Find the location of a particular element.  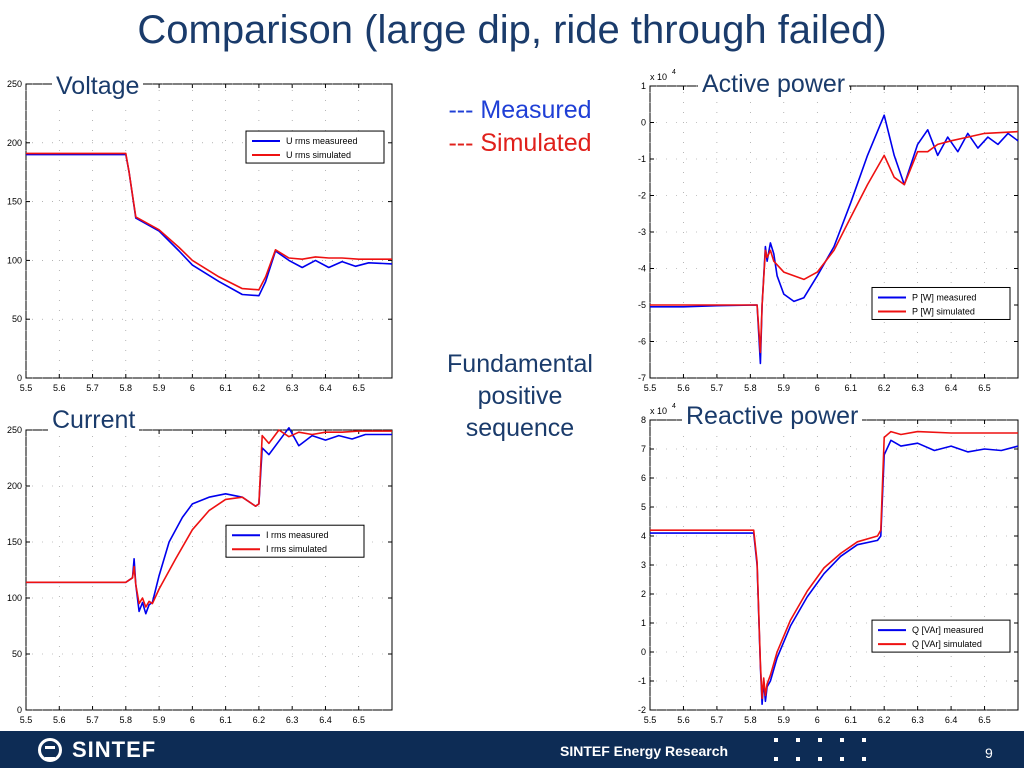

active-legend: P [W] measured P [W] simulated is located at coordinates (941, 303).